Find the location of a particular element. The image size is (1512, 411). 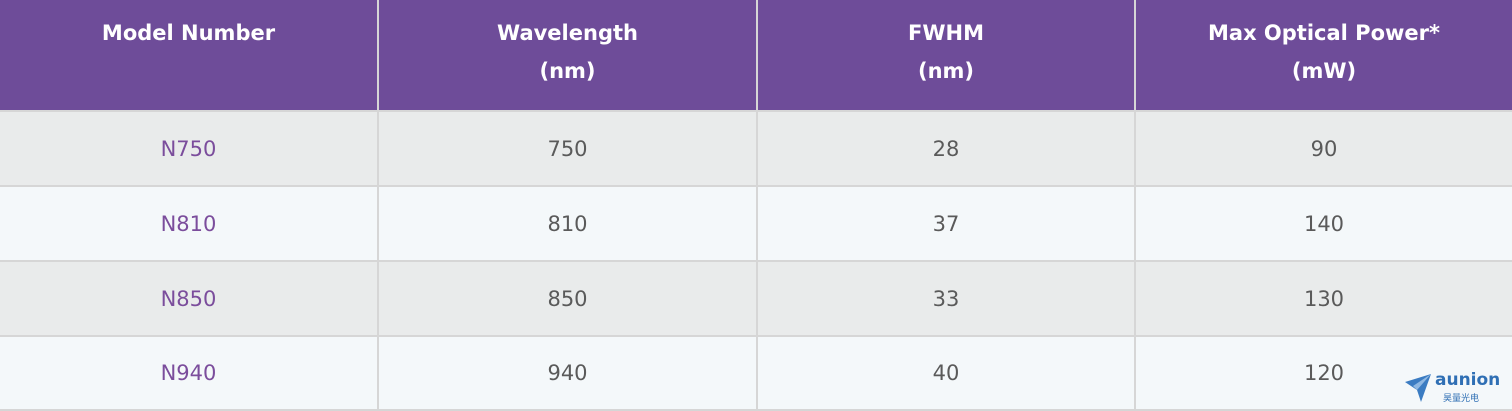

cell-value: 40 is located at coordinates (946, 373).